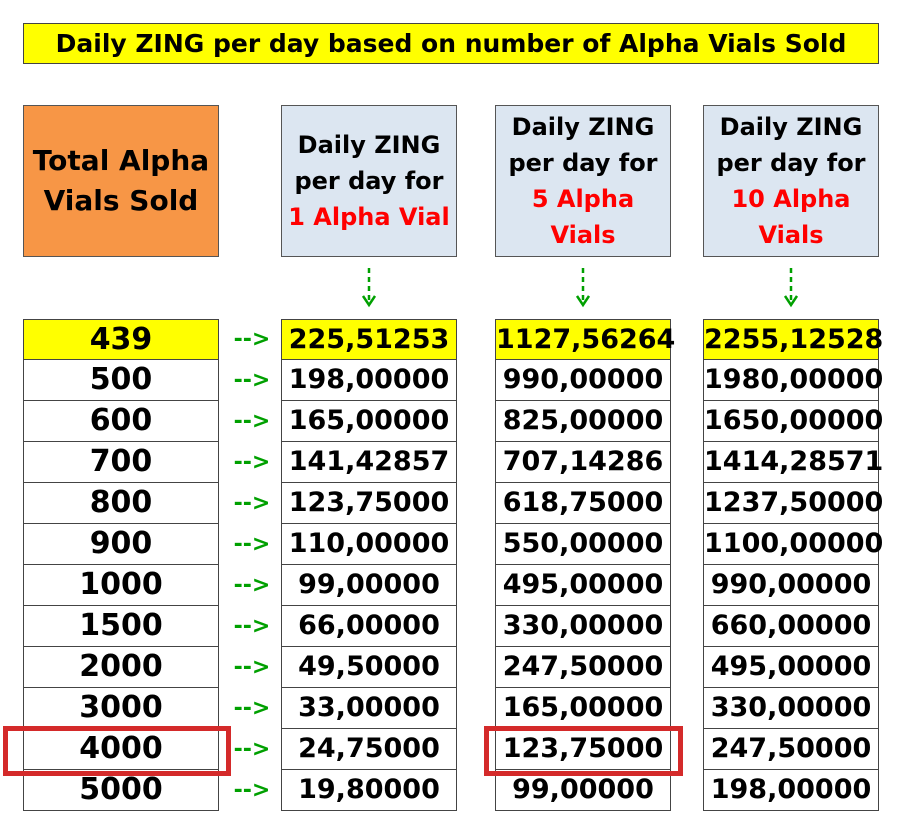 This screenshot has height=814, width=902. What do you see at coordinates (121, 790) in the screenshot?
I see `table-cell: 5000` at bounding box center [121, 790].